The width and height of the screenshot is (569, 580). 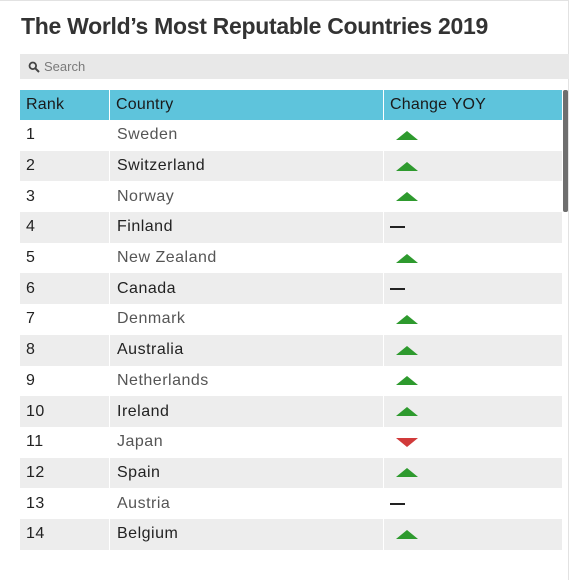 I want to click on rank-cell: 8, so click(x=31, y=350).